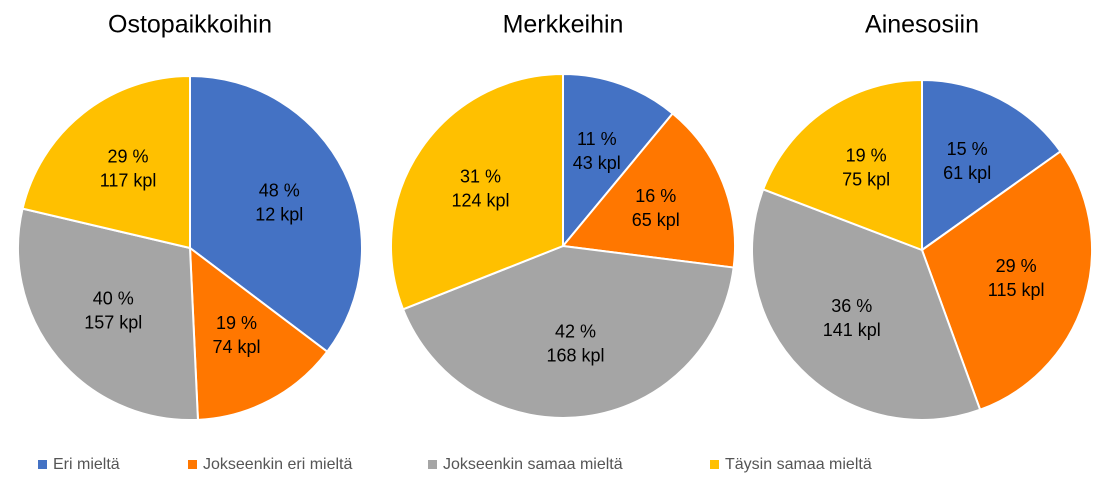  Describe the element at coordinates (278, 464) in the screenshot. I see `legend-label: Jokseenkin eri mieltä` at that location.